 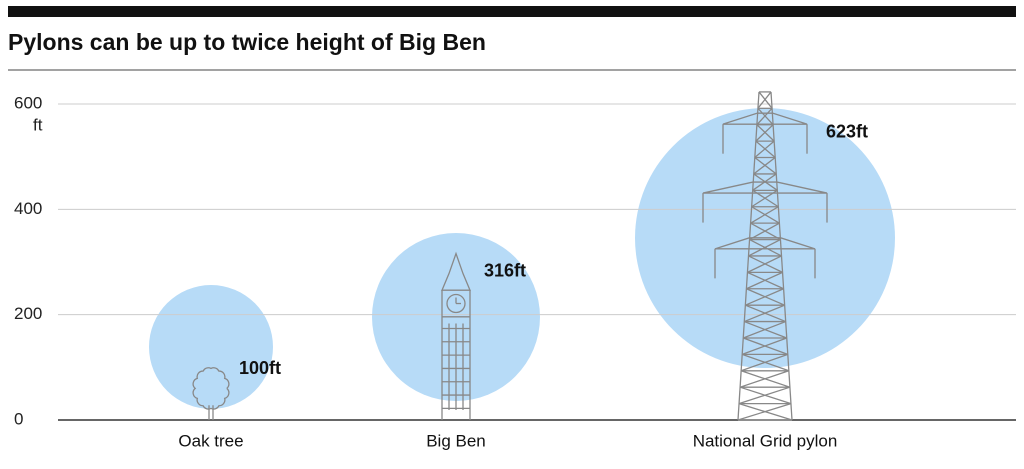 I want to click on y-tick-label: 400, so click(x=28, y=208).